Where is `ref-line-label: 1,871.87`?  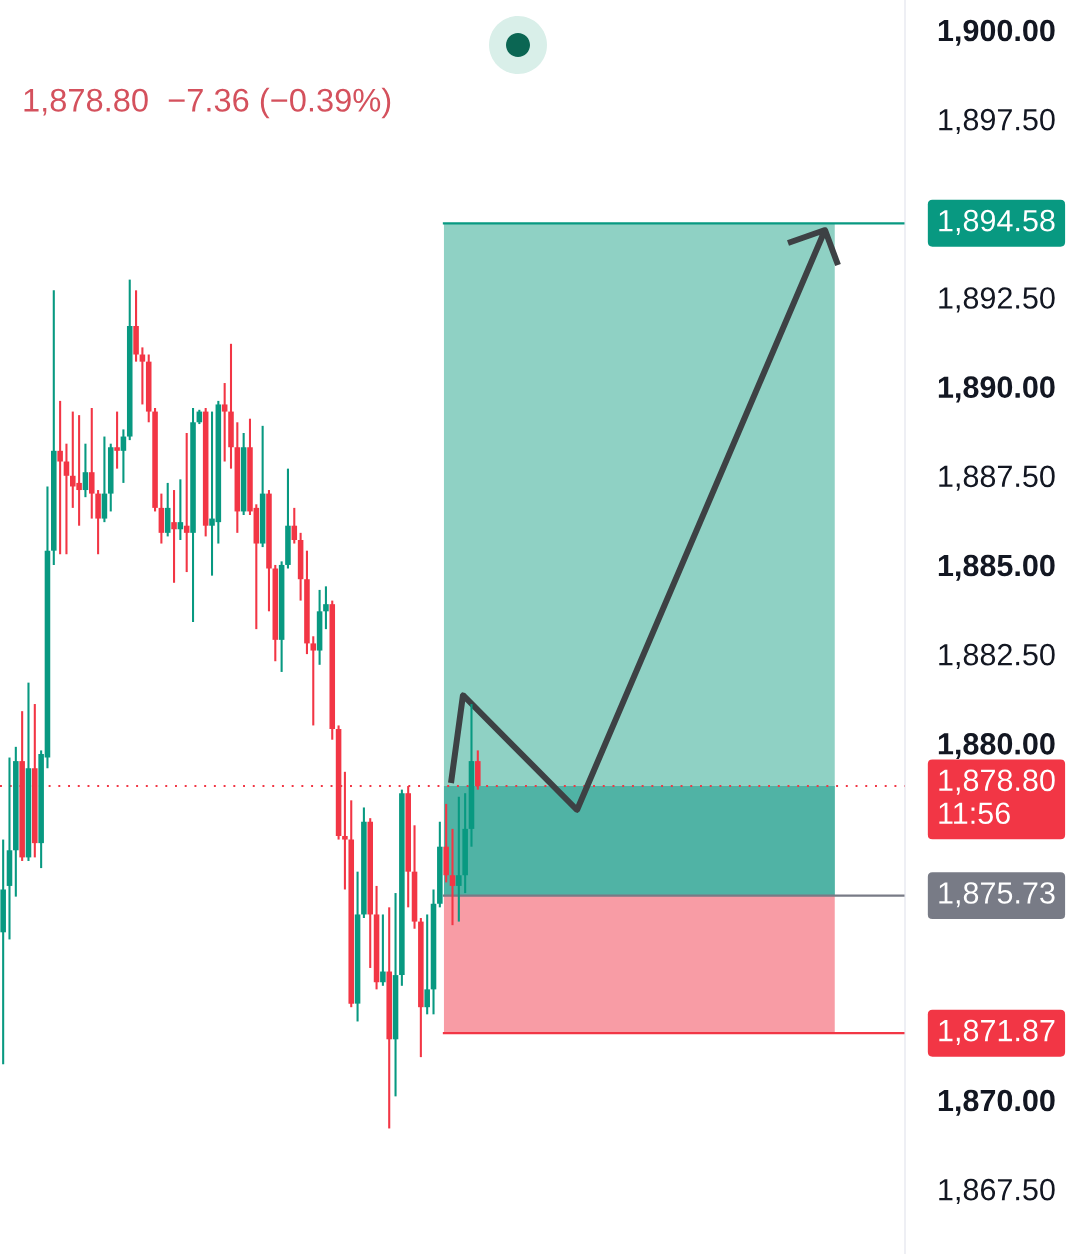 ref-line-label: 1,871.87 is located at coordinates (997, 1032).